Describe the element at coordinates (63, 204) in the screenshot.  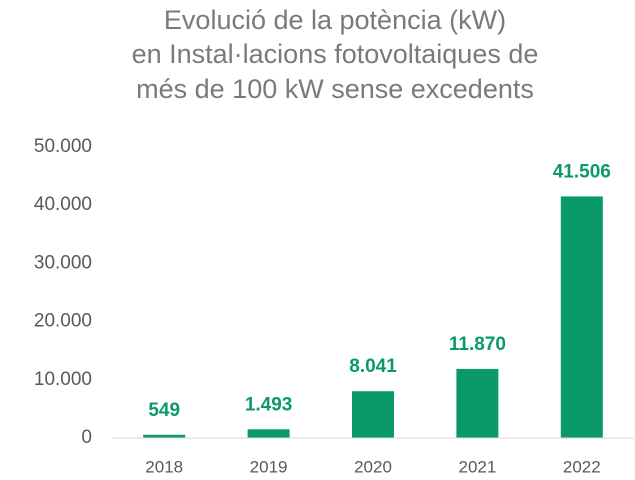
I see `y-tick-label: 40.000` at that location.